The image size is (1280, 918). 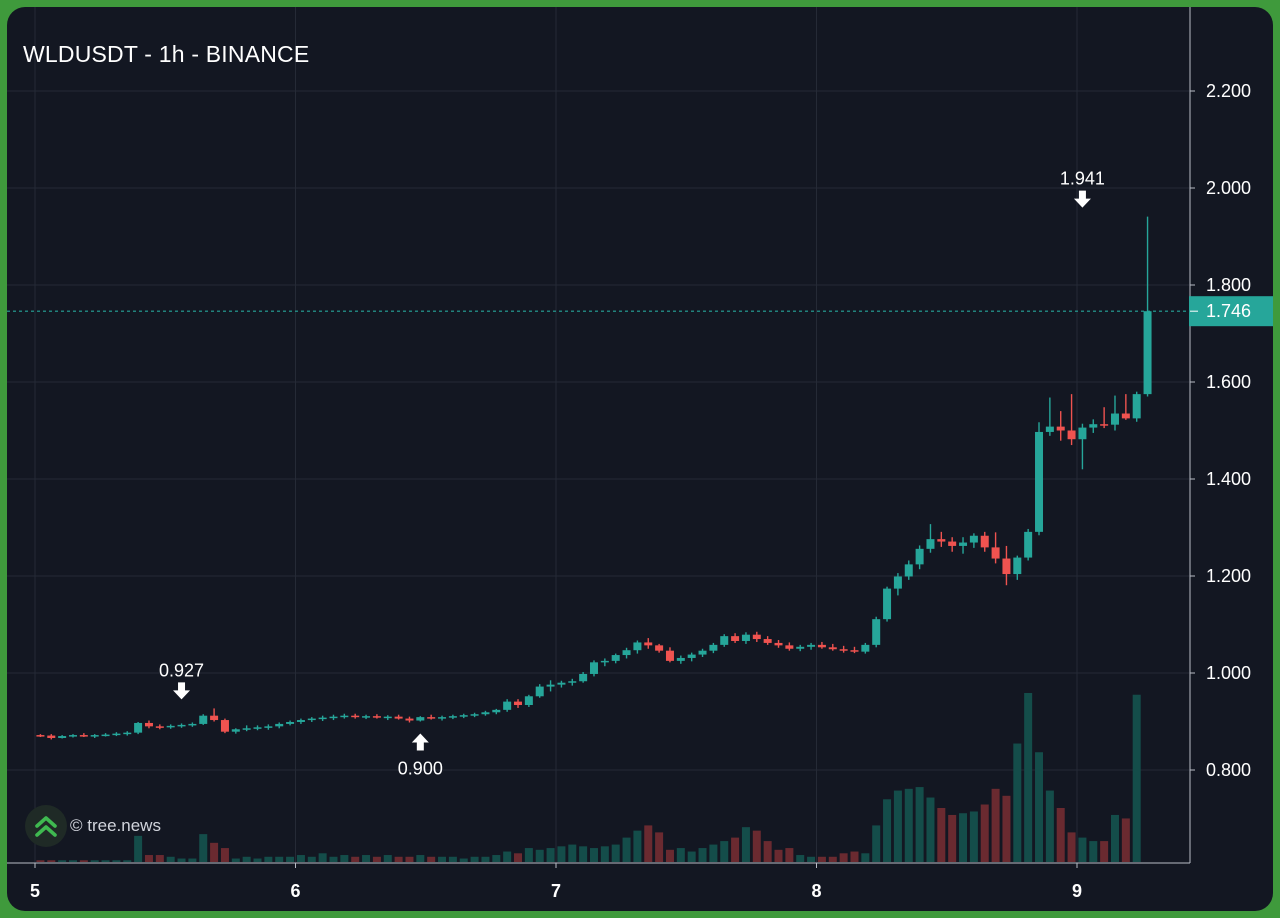 I want to click on high-annotation-0927-label: 0.927, so click(x=181, y=670).